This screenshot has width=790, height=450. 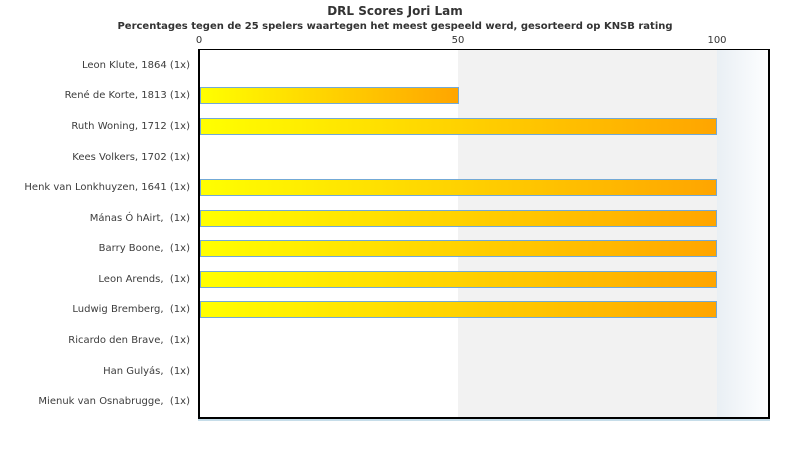 I want to click on chart-title: DRL Scores Jori Lam, so click(x=395, y=11).